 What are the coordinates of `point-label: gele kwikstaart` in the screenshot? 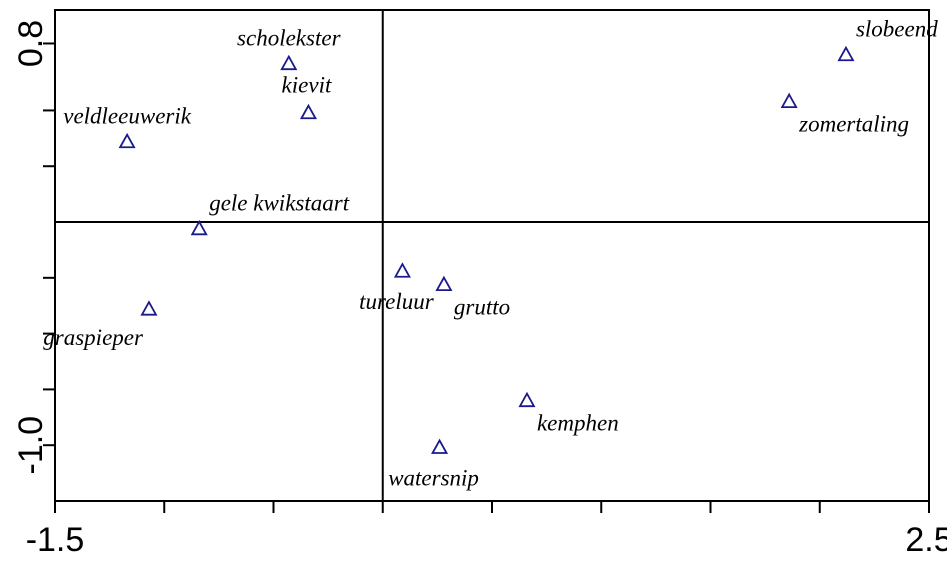 It's located at (279, 203).